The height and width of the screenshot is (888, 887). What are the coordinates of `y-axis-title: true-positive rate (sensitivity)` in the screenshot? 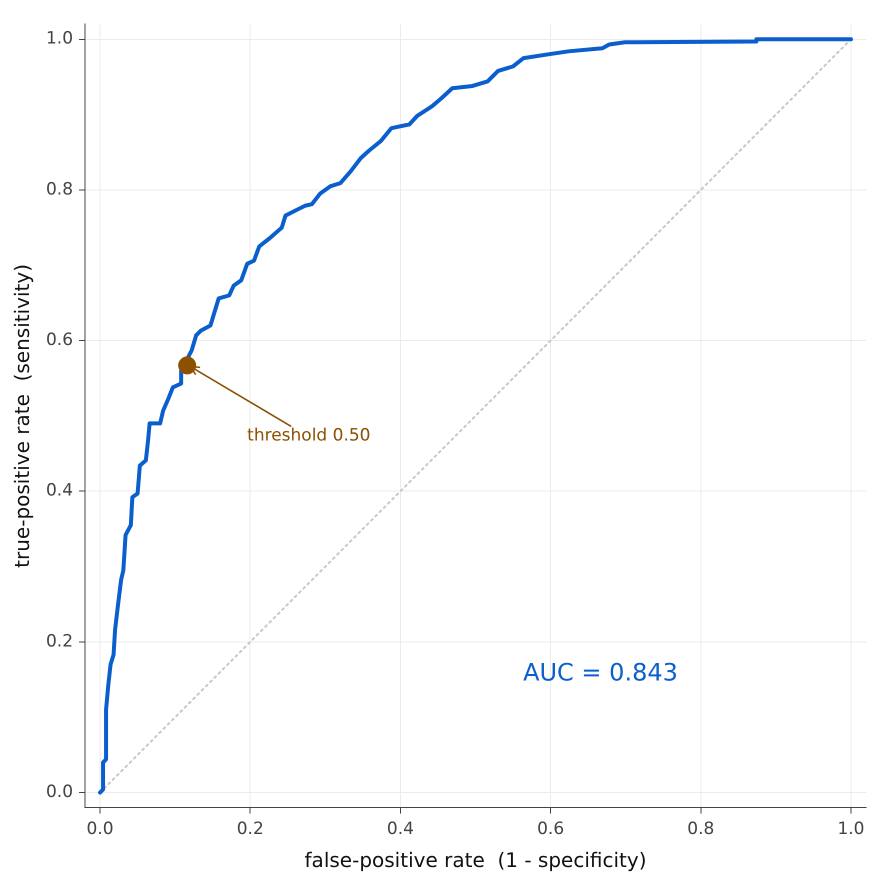 It's located at (22, 416).